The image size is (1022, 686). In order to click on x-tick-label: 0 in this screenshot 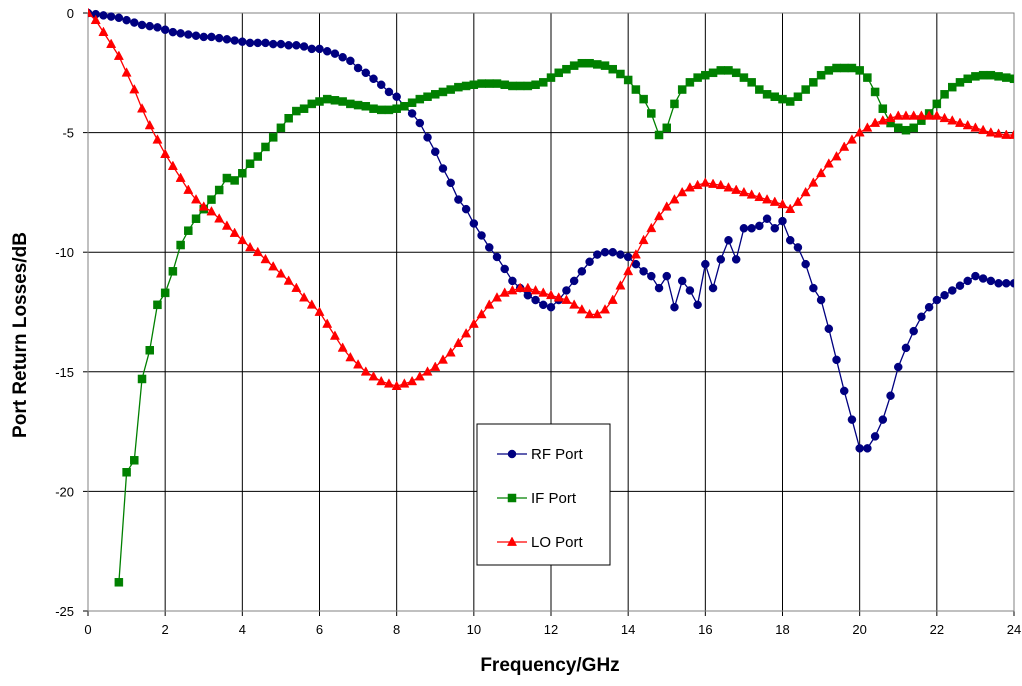, I will do `click(87, 629)`.